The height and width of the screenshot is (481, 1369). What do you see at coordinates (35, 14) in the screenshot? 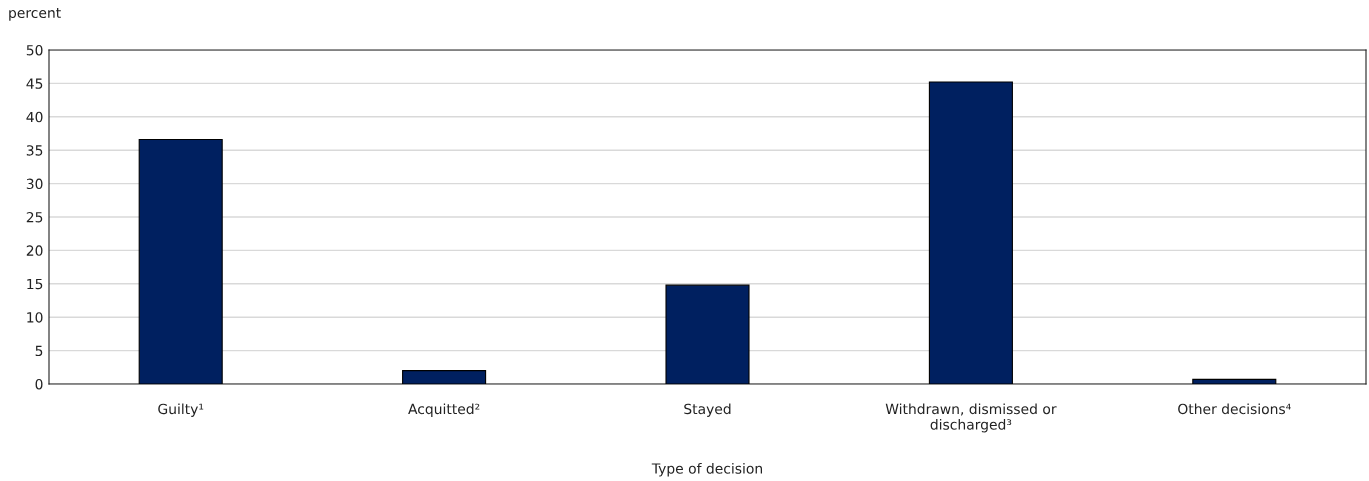
I see `y-axis-title: percent` at bounding box center [35, 14].